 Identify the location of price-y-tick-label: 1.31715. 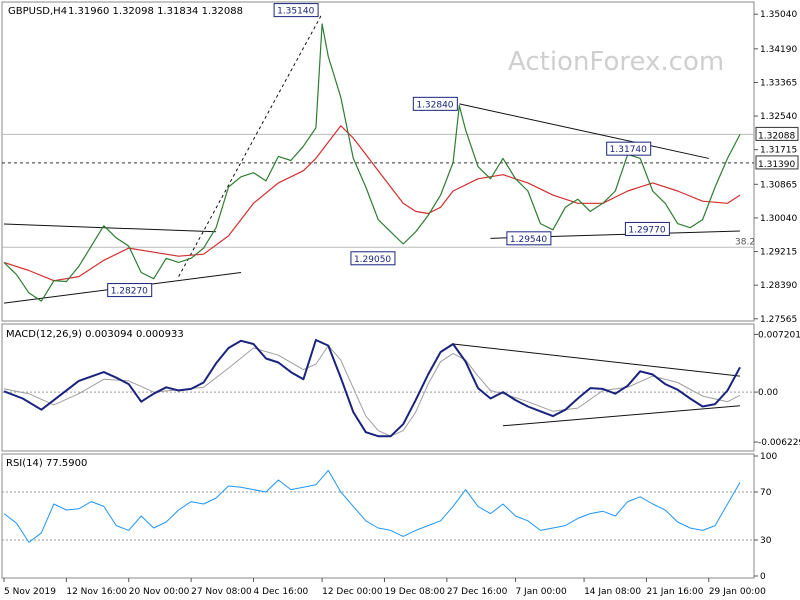
(778, 151).